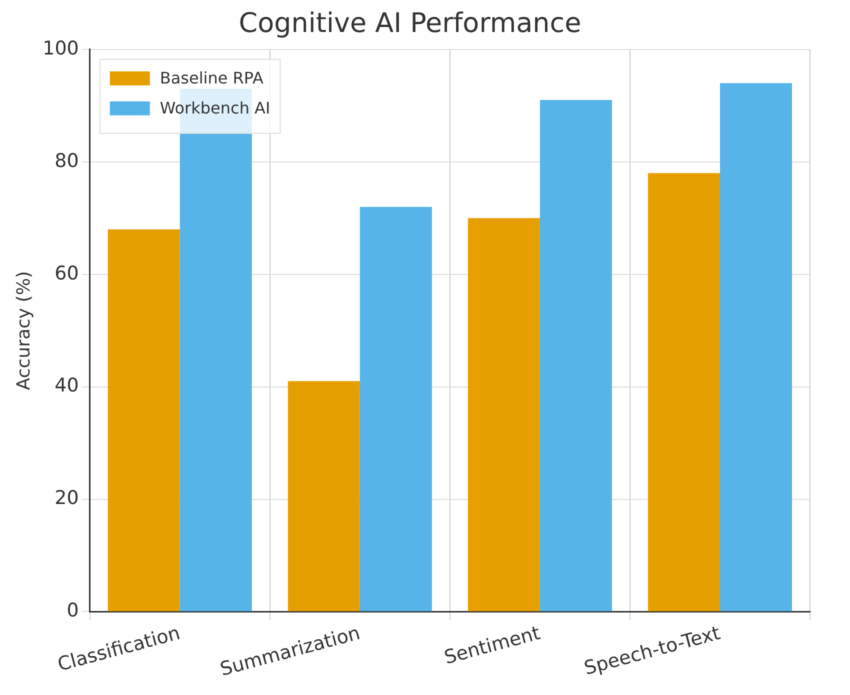  I want to click on y-tick-label: 100, so click(60, 48).